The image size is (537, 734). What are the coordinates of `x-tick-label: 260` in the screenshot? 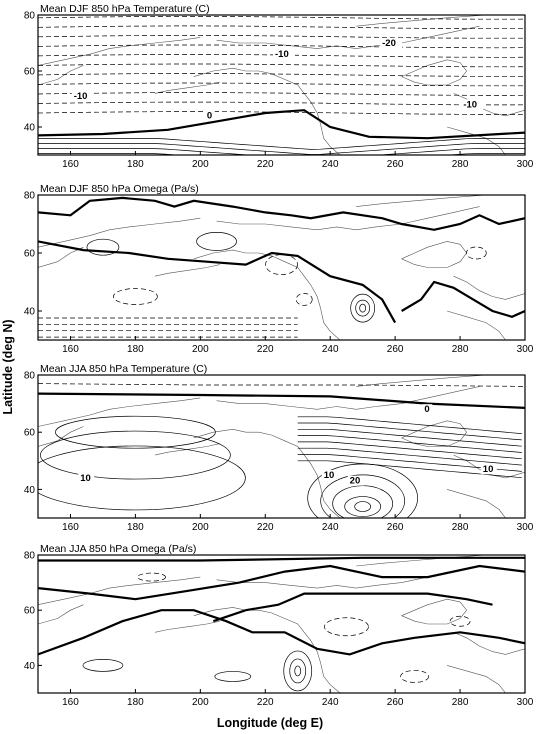 It's located at (395, 349).